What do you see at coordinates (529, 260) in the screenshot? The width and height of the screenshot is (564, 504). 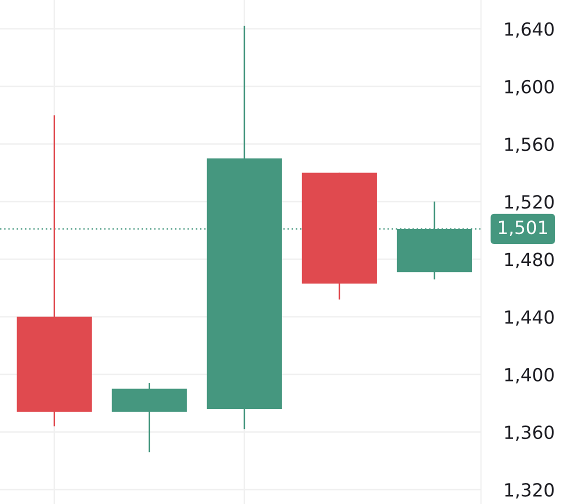 I see `y-tick-label: 1,480` at bounding box center [529, 260].